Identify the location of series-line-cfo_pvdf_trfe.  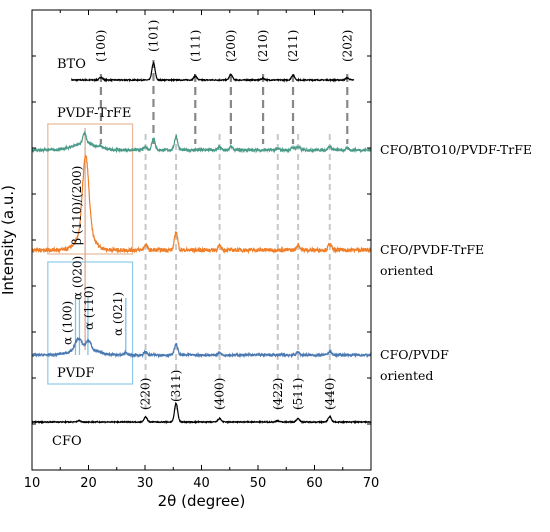
(201, 204).